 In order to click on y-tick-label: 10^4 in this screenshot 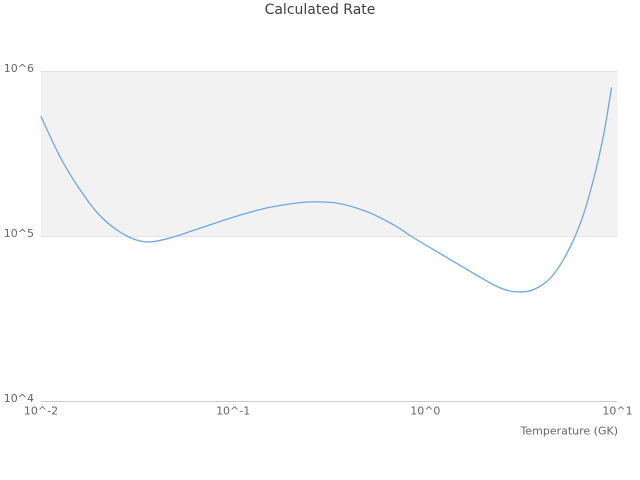, I will do `click(19, 398)`.